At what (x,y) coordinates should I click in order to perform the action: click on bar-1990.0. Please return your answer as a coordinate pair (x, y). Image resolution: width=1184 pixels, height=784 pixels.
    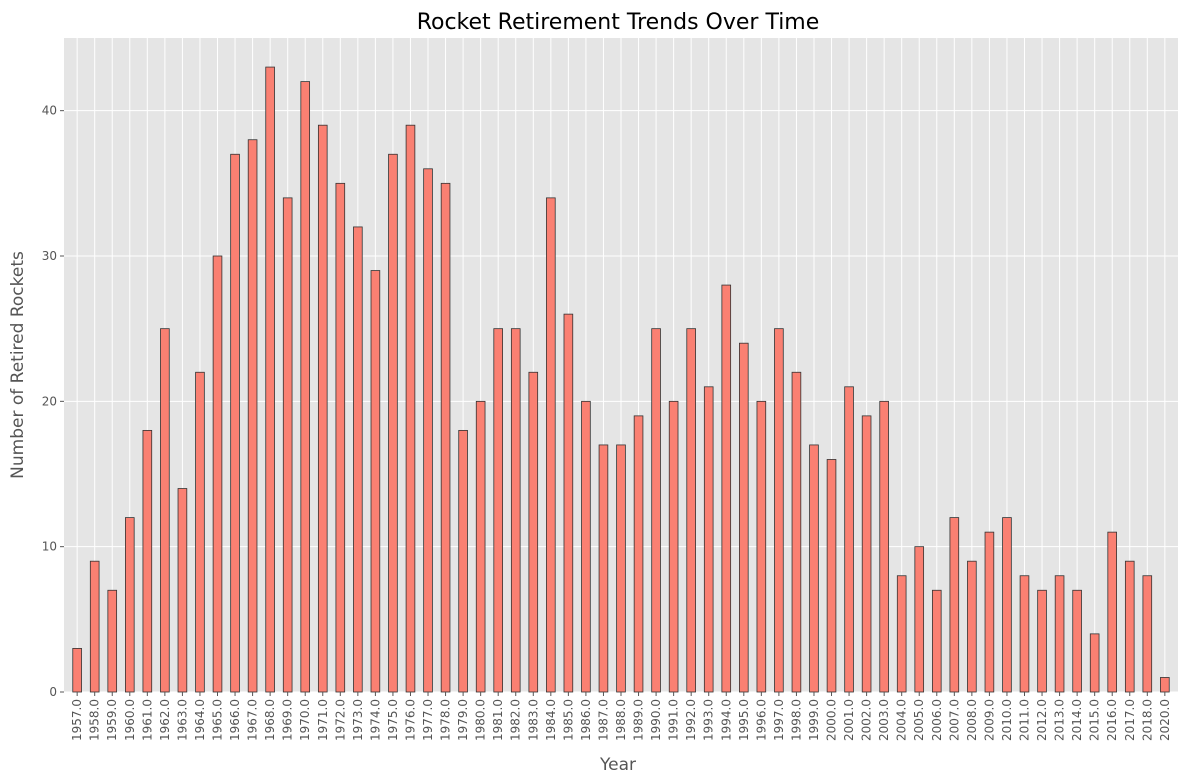
    Looking at the image, I should click on (656, 510).